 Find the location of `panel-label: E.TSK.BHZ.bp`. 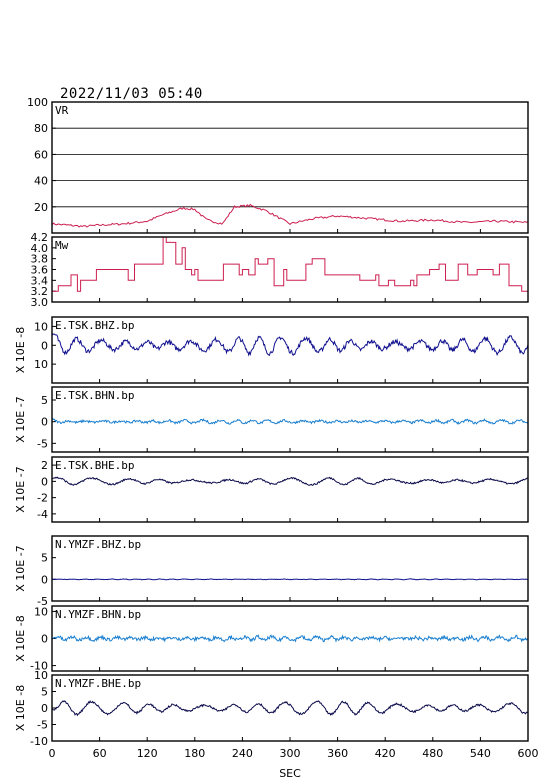

panel-label: E.TSK.BHZ.bp is located at coordinates (94, 325).